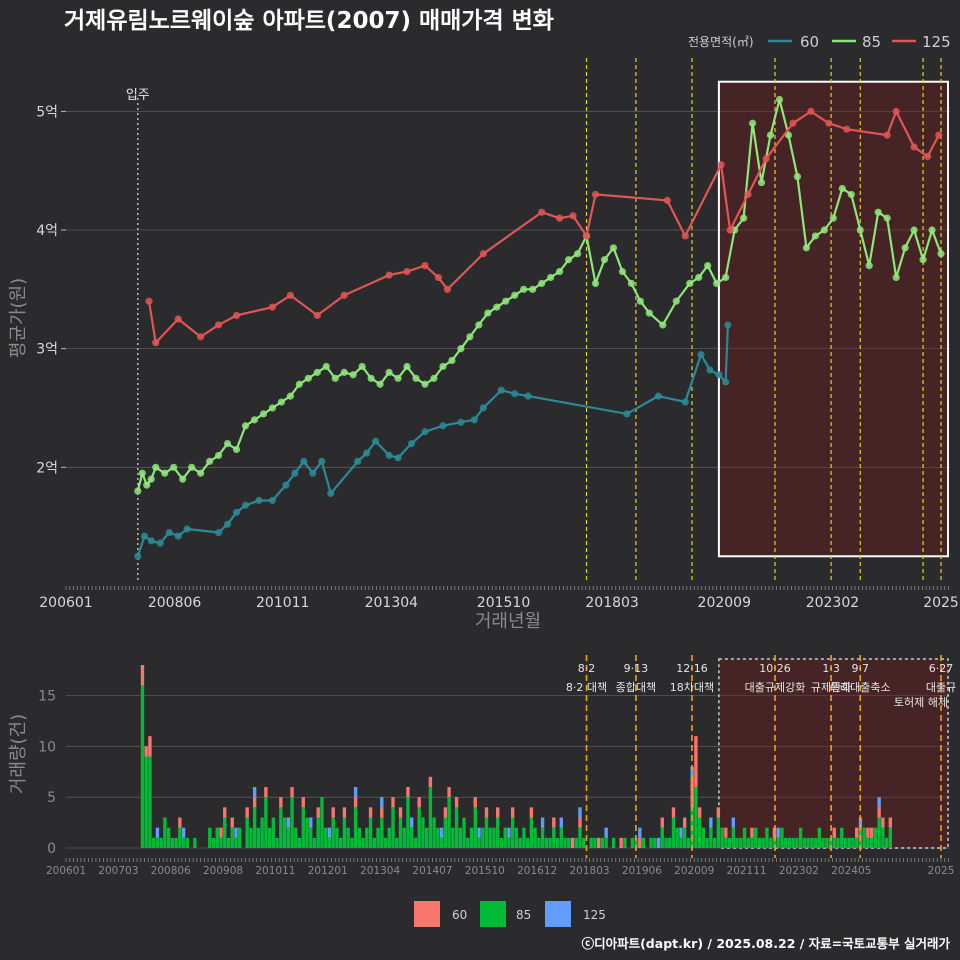 The image size is (960, 960). Describe the element at coordinates (432, 871) in the screenshot. I see `volume-x-tick-label: 201407` at that location.